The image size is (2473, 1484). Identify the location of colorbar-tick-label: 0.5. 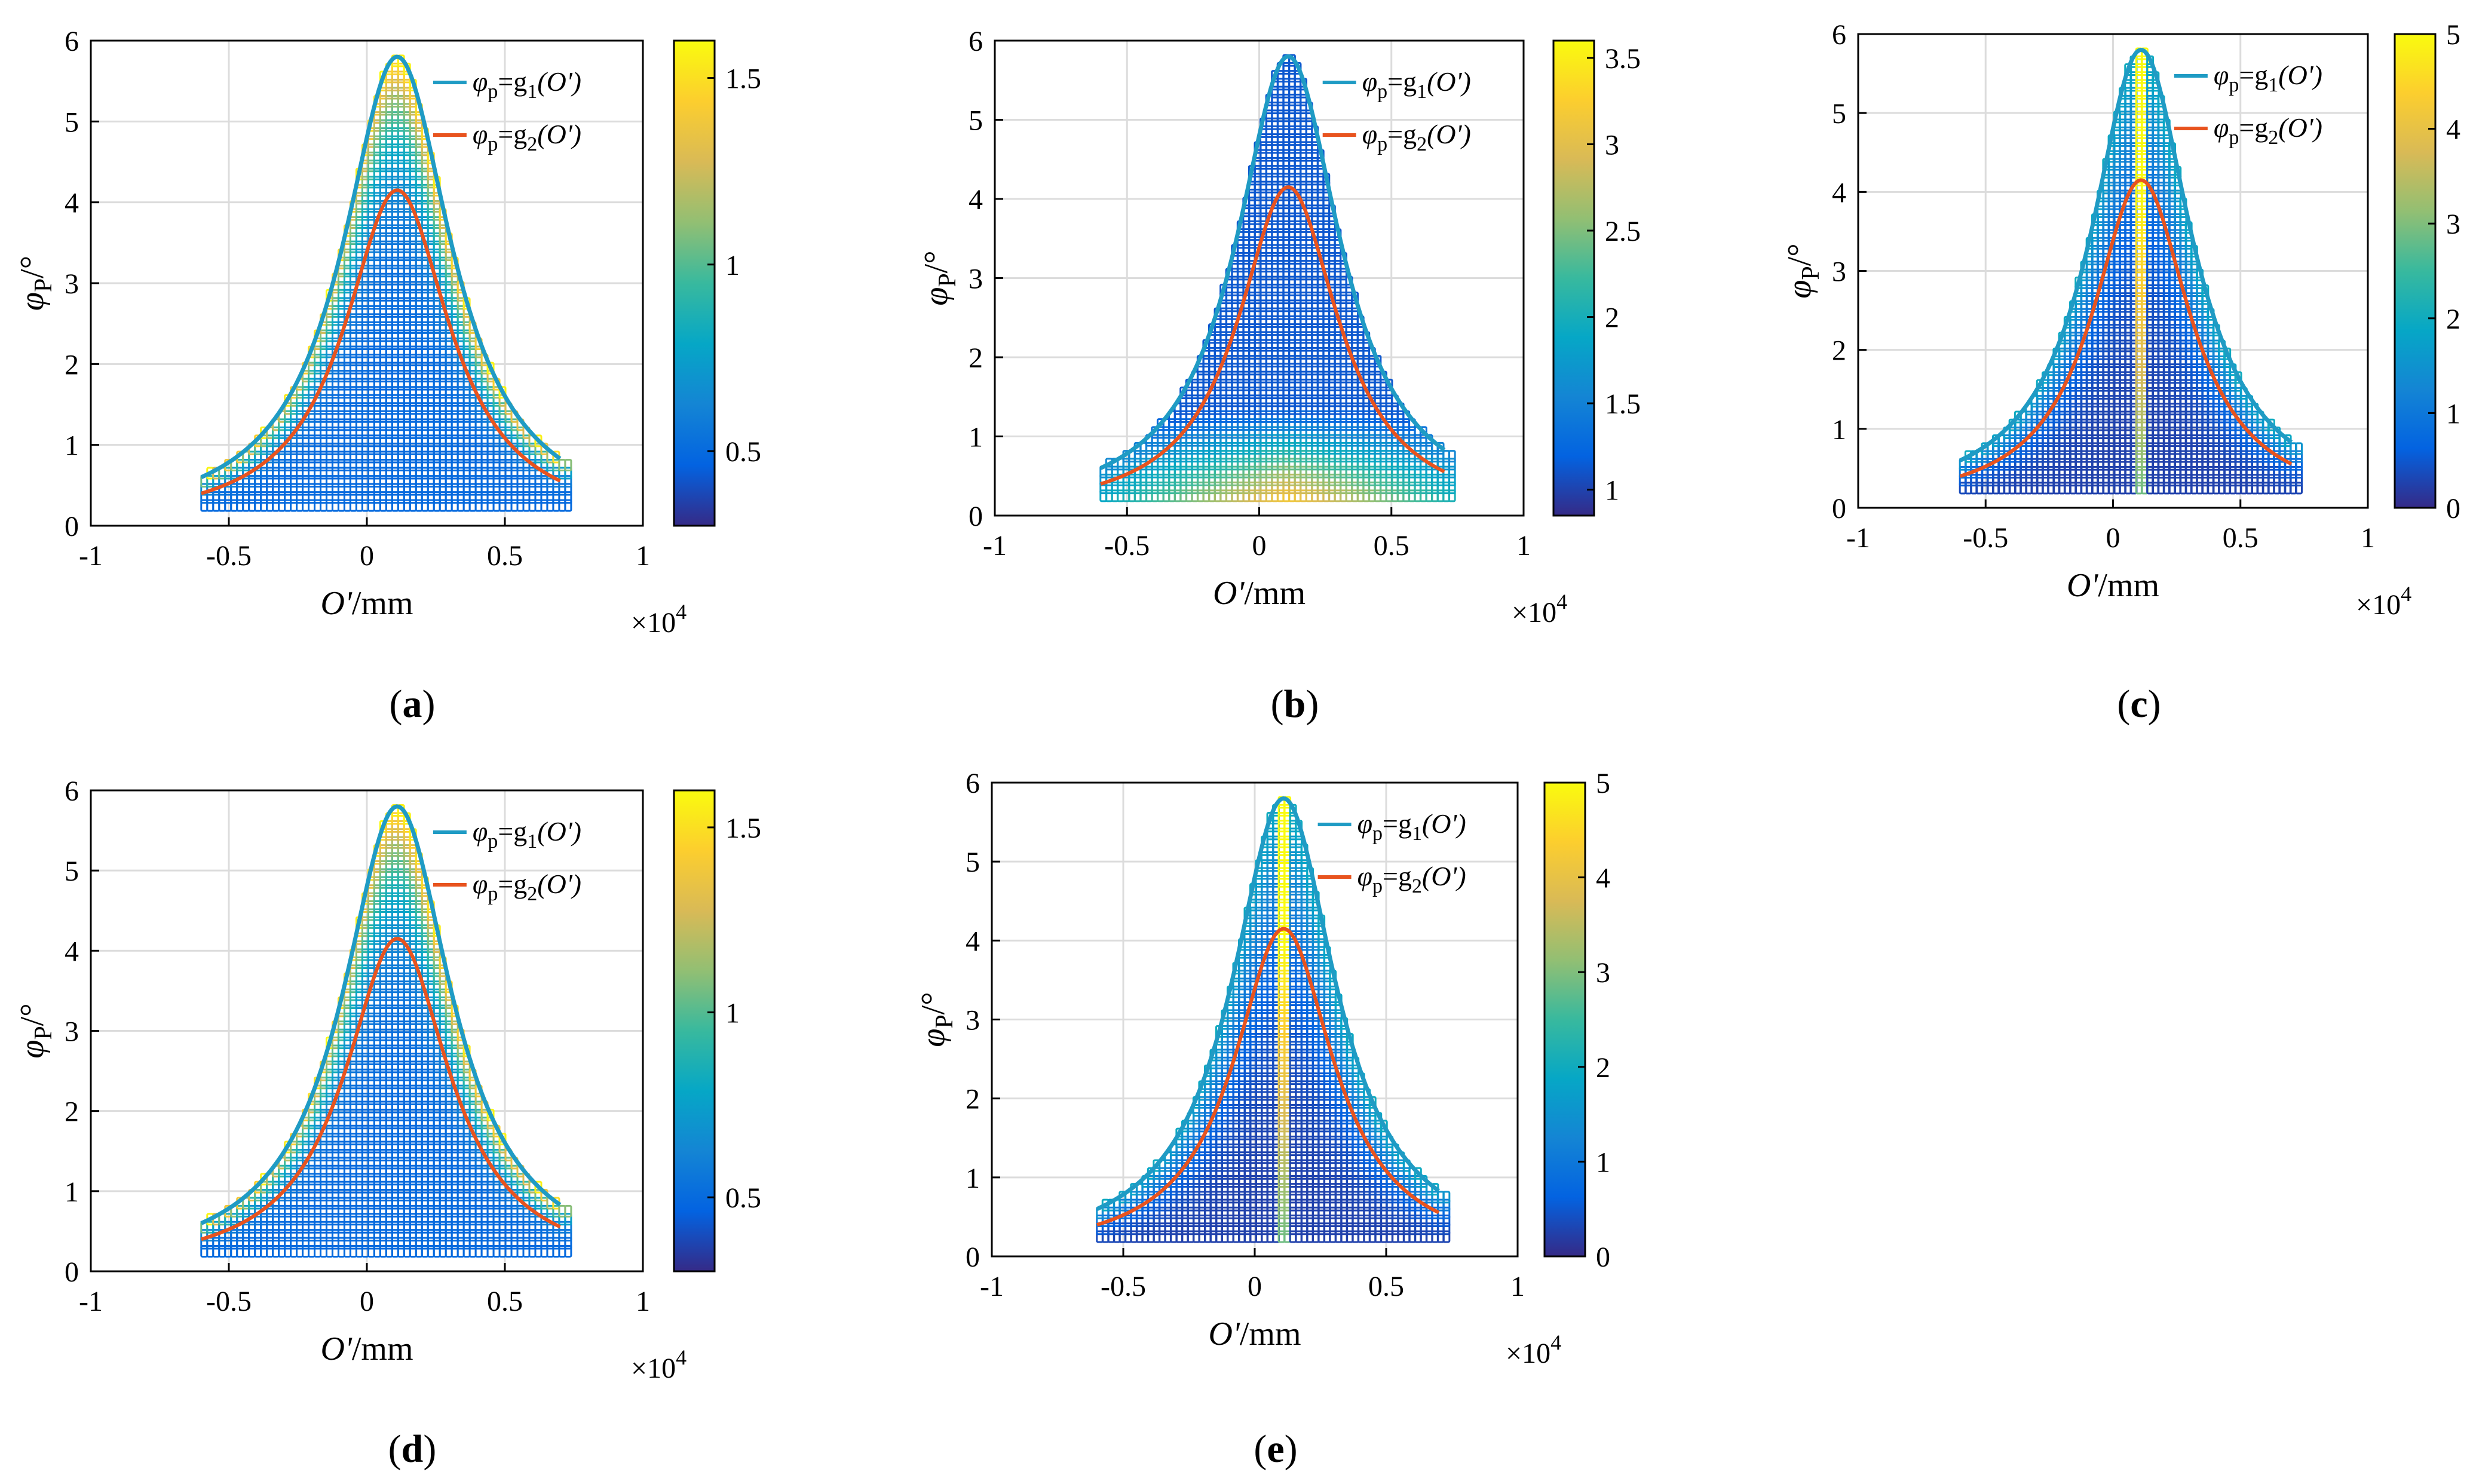
(743, 452).